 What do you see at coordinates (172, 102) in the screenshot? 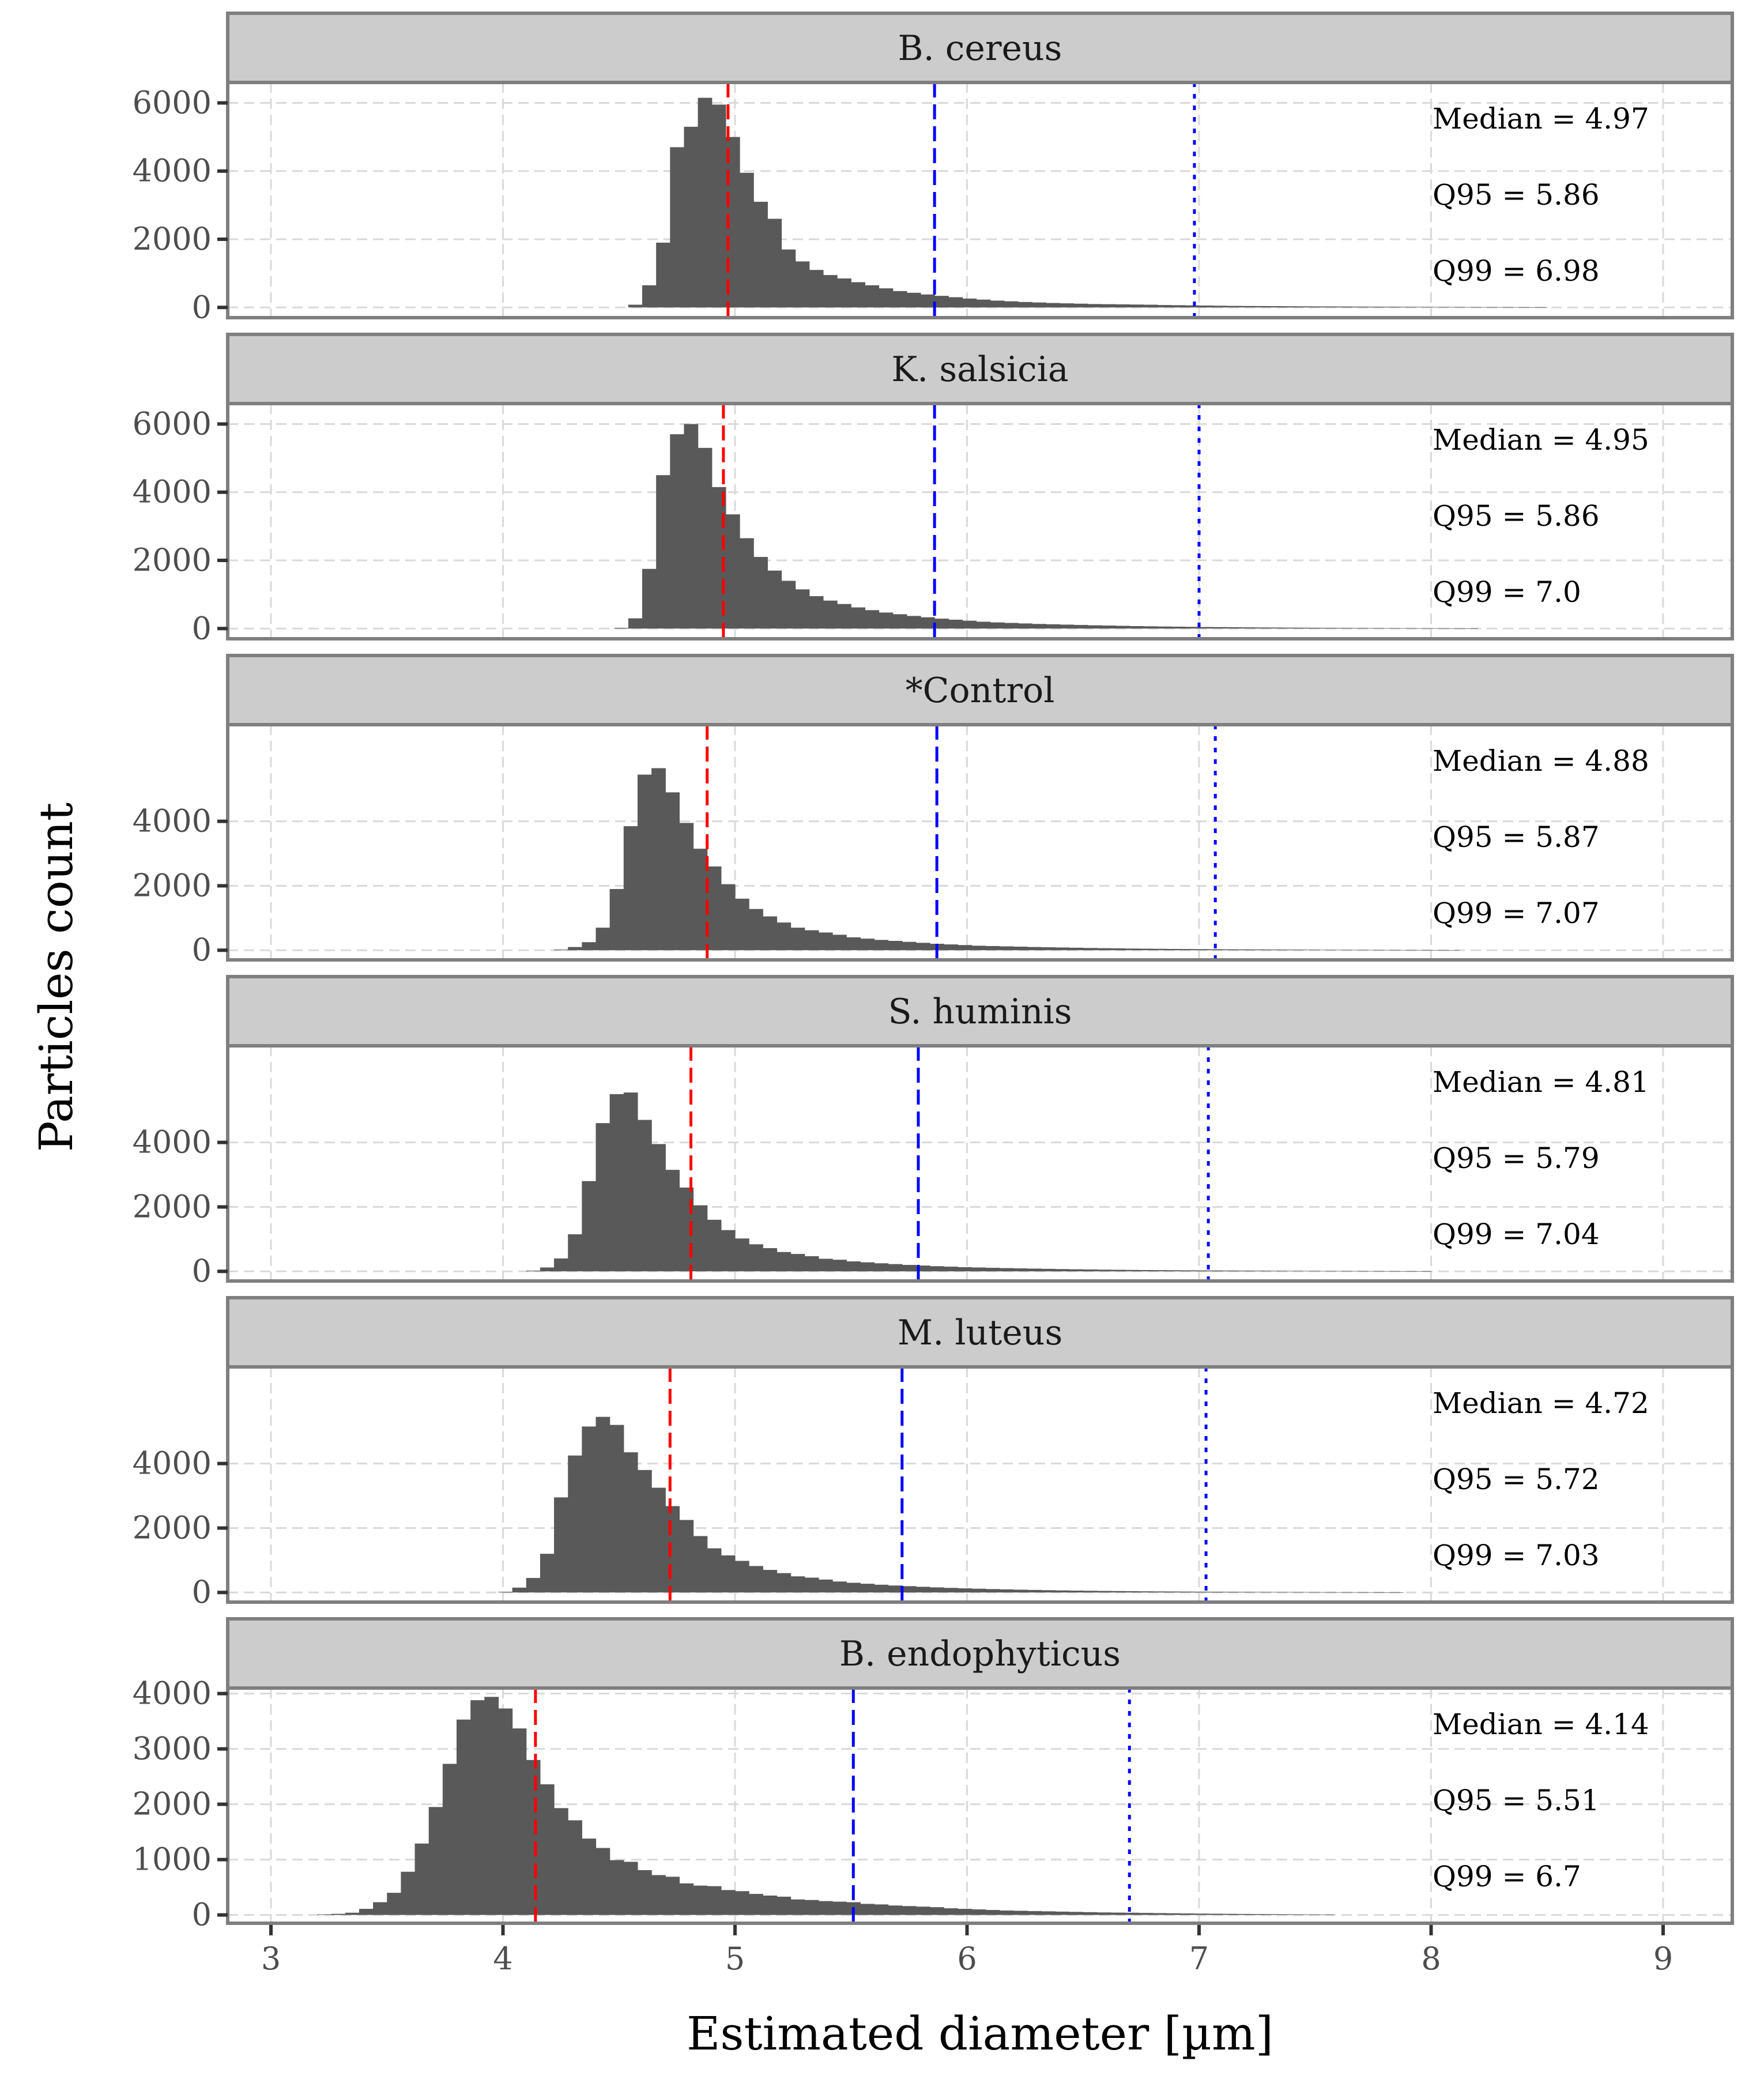
I see `y-tick-label: 6000` at bounding box center [172, 102].